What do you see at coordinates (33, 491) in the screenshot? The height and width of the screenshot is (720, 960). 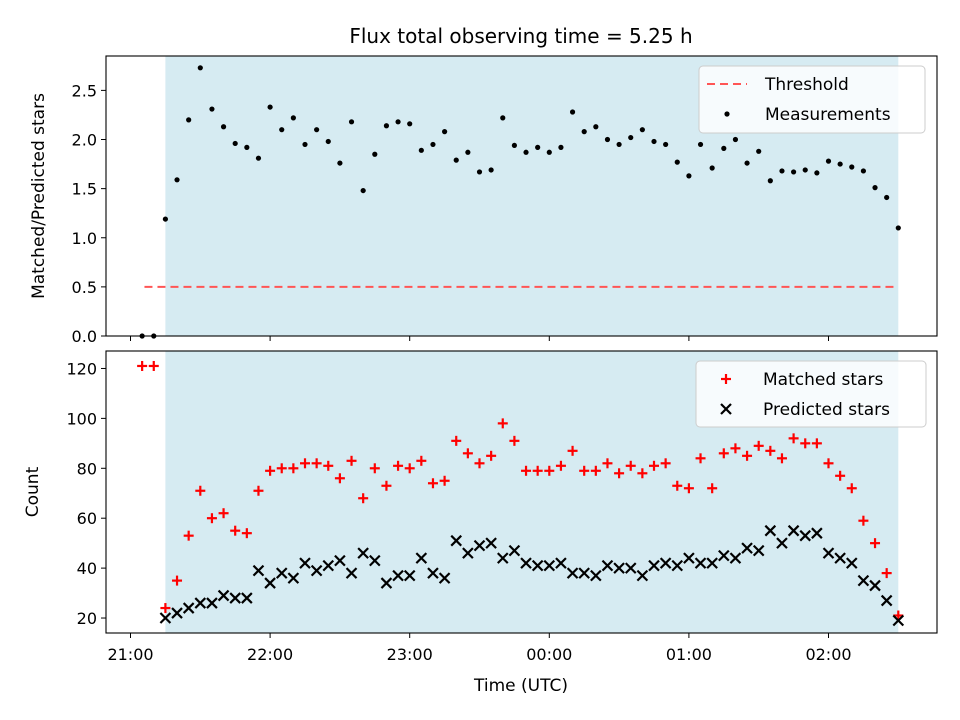 I see `count-y-axis-label: Count` at bounding box center [33, 491].